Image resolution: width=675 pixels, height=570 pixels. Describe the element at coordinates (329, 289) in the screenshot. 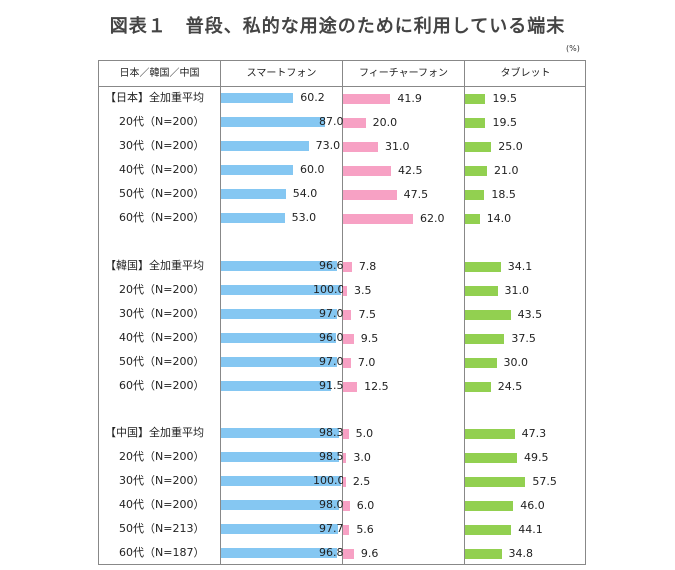

I see `smartphone-value-label: 100.0` at that location.